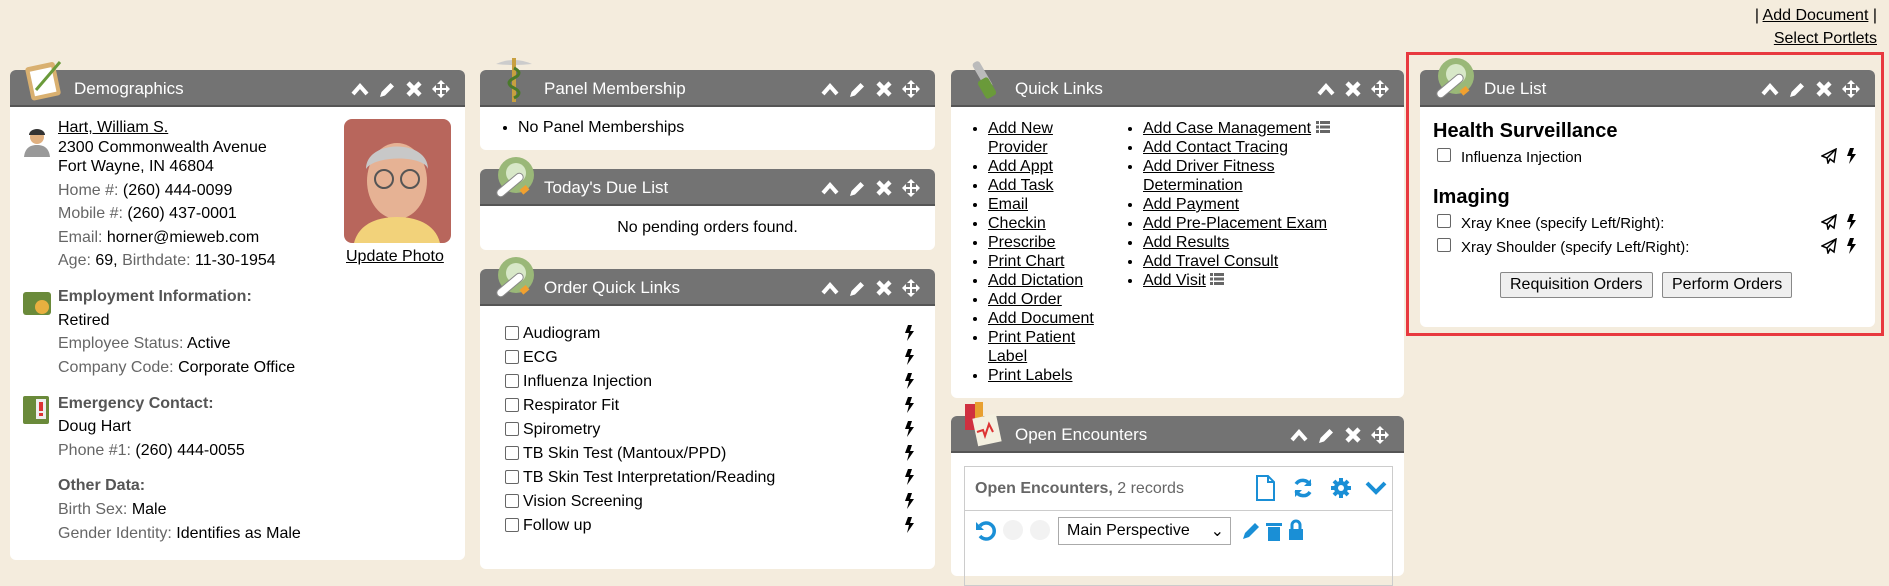 Image resolution: width=1889 pixels, height=586 pixels. Describe the element at coordinates (1040, 530) in the screenshot. I see `next-button` at that location.